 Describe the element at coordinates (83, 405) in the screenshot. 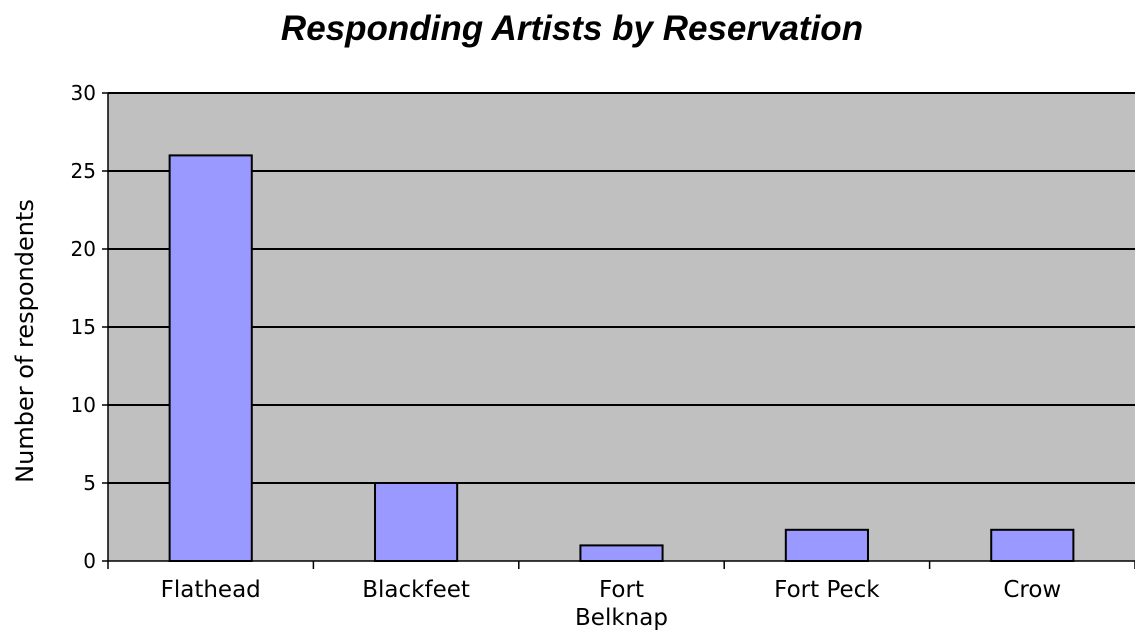

I see `y-tick-label: 10` at that location.